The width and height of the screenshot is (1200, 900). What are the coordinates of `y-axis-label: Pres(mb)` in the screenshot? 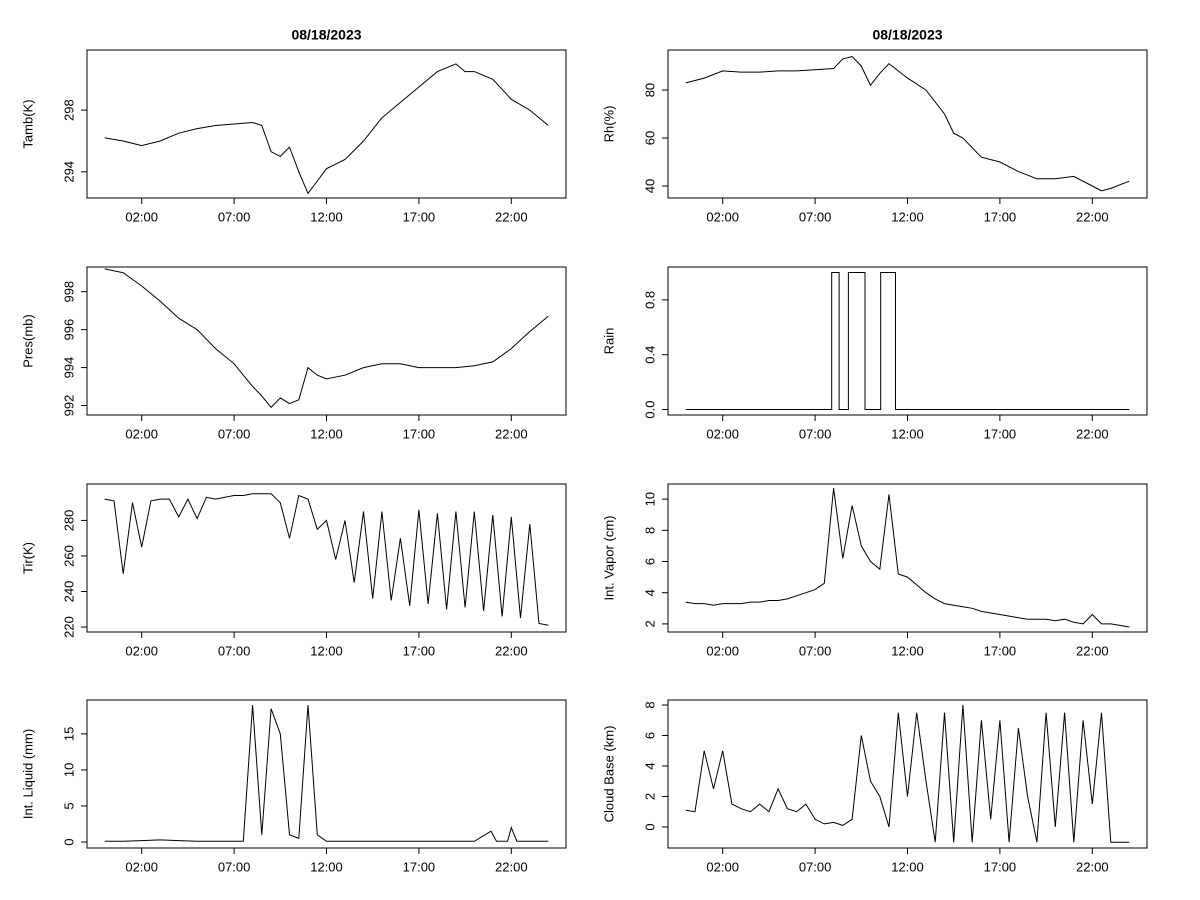 It's located at (27, 340).